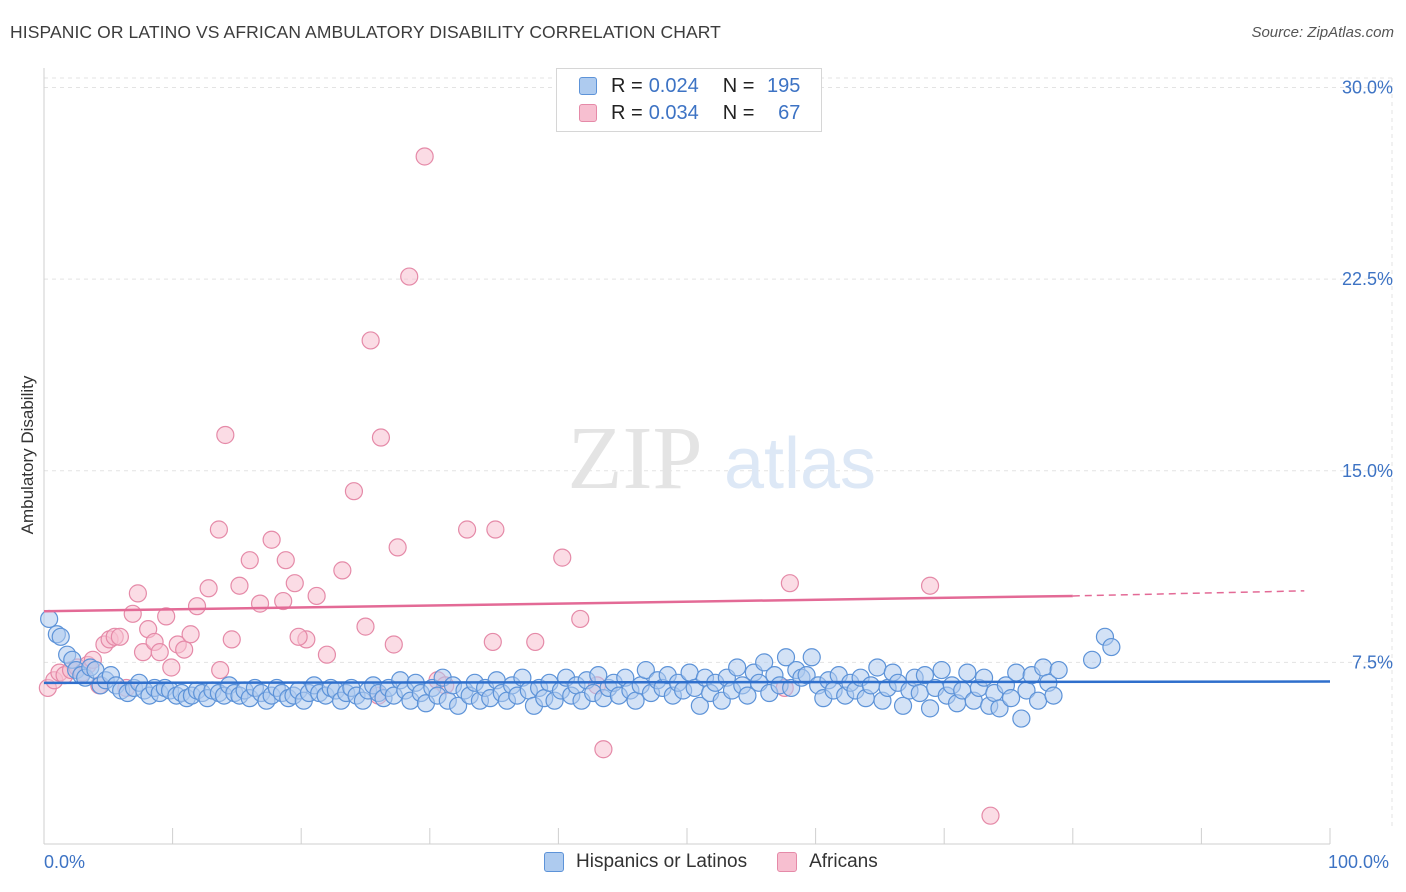  What do you see at coordinates (27, 455) in the screenshot?
I see `y-axis-label: Ambulatory Disability` at bounding box center [27, 455].